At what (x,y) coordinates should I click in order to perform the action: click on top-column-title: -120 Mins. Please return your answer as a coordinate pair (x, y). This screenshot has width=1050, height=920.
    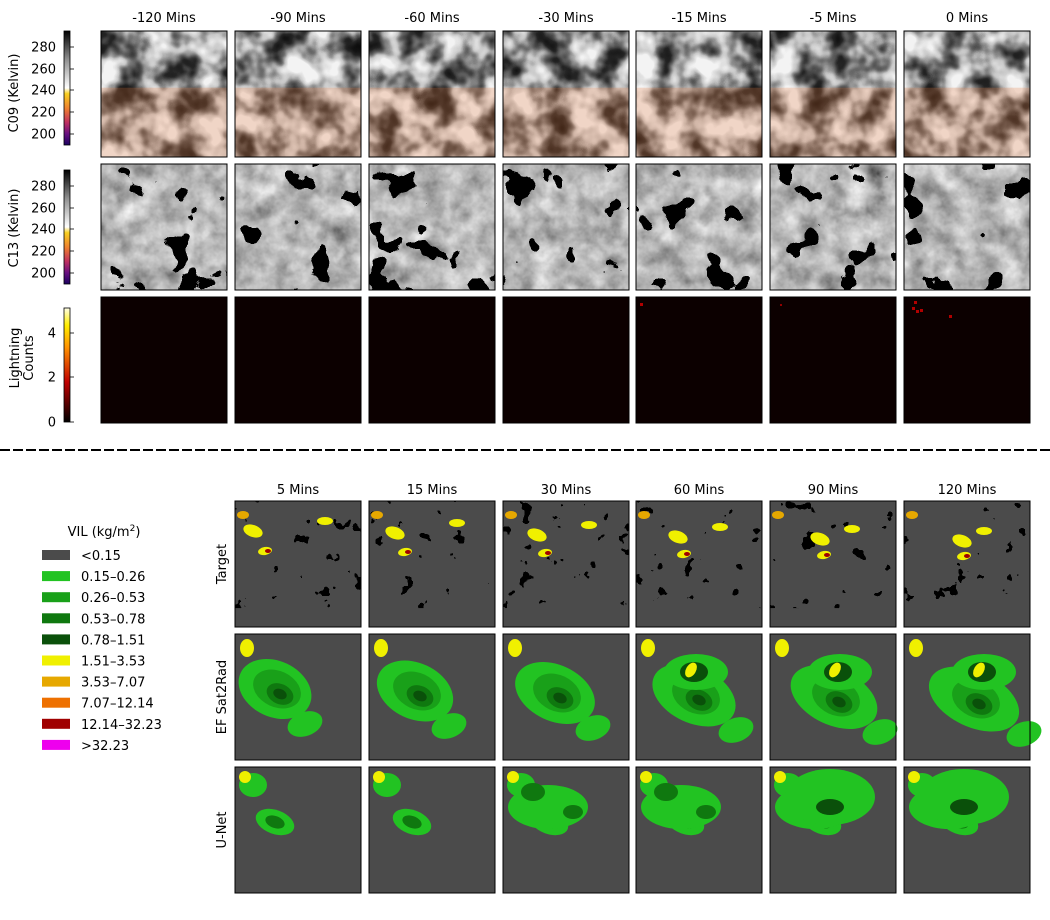
    Looking at the image, I should click on (164, 18).